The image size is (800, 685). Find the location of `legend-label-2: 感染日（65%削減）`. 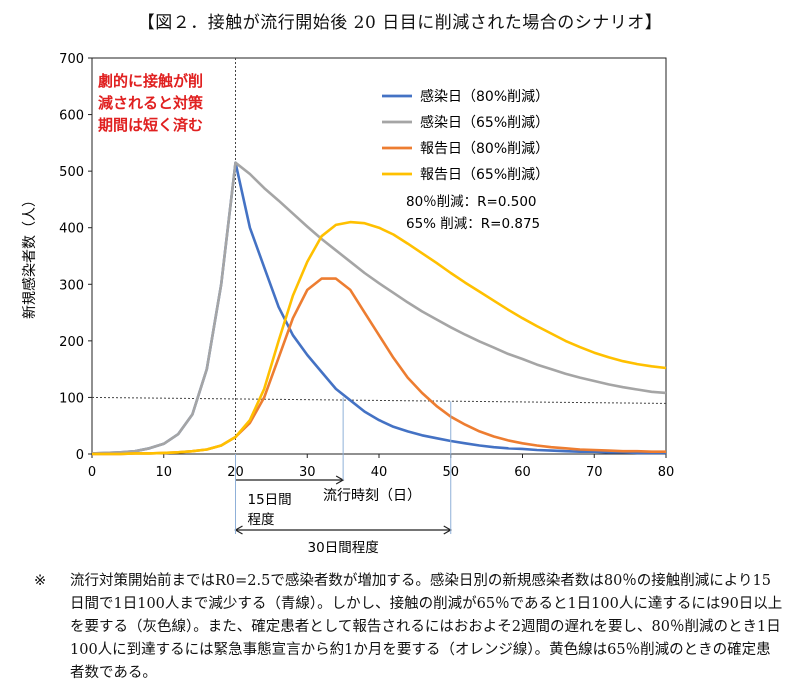

legend-label-2: 感染日（65%削減） is located at coordinates (484, 122).